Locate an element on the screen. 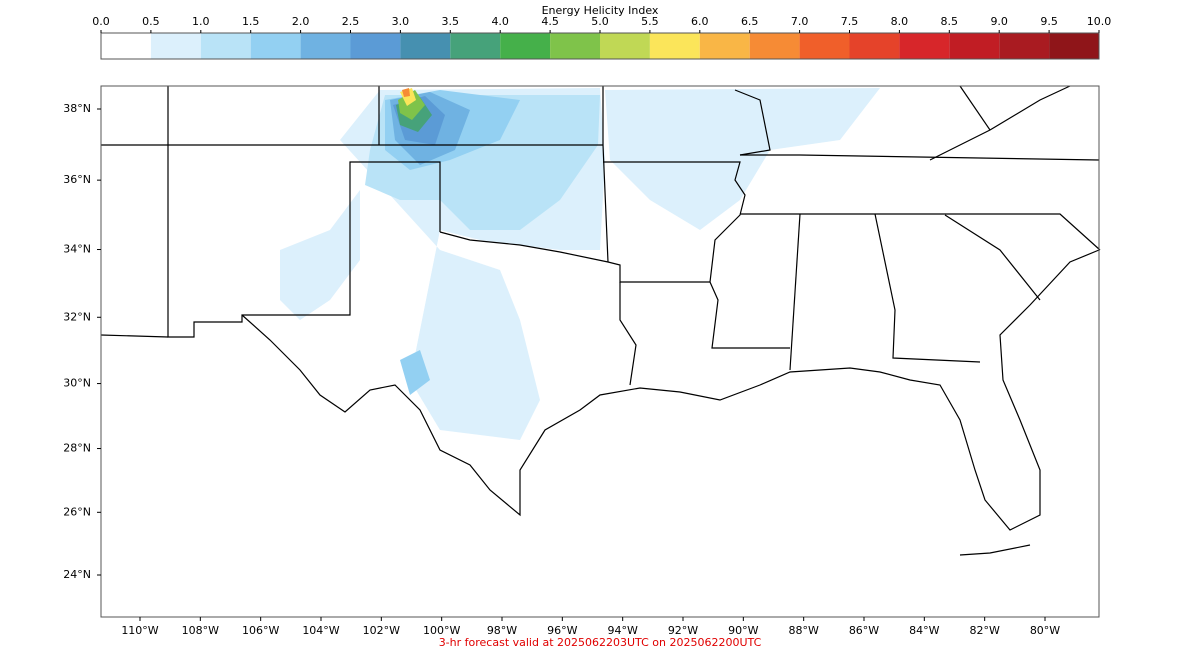  lon-label: 86°W is located at coordinates (864, 630).